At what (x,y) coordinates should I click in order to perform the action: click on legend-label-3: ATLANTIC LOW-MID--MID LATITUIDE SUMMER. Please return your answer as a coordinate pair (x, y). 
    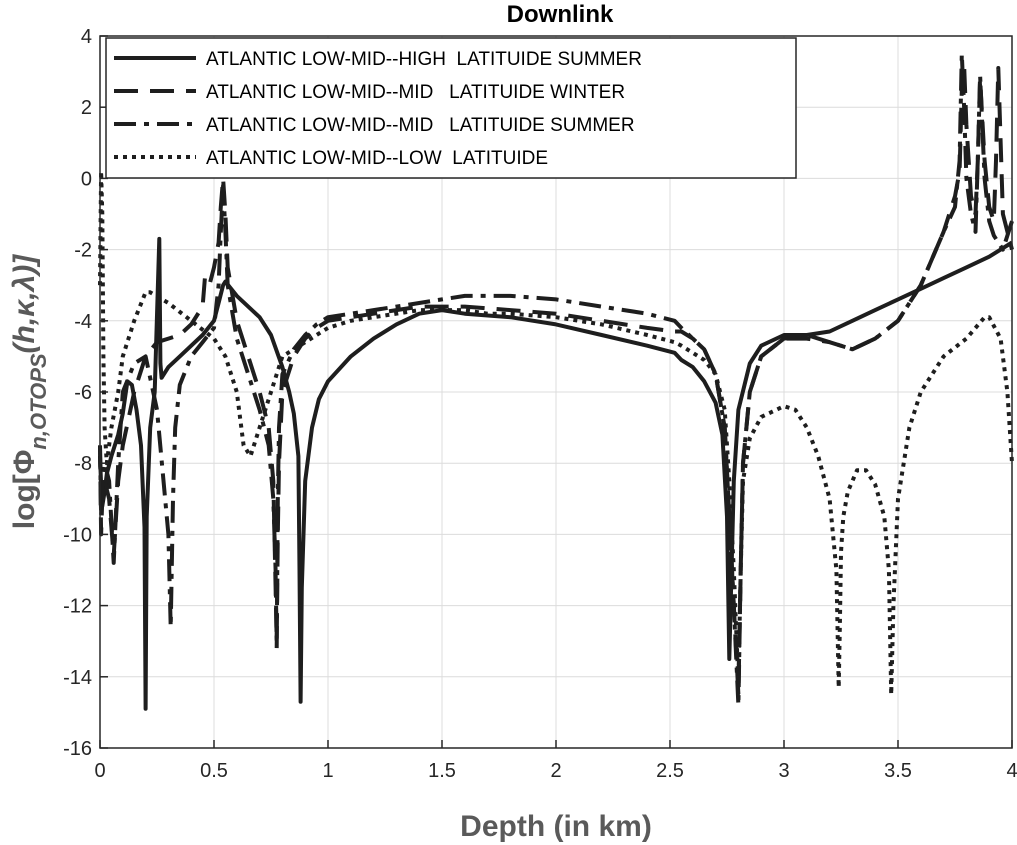
    Looking at the image, I should click on (420, 125).